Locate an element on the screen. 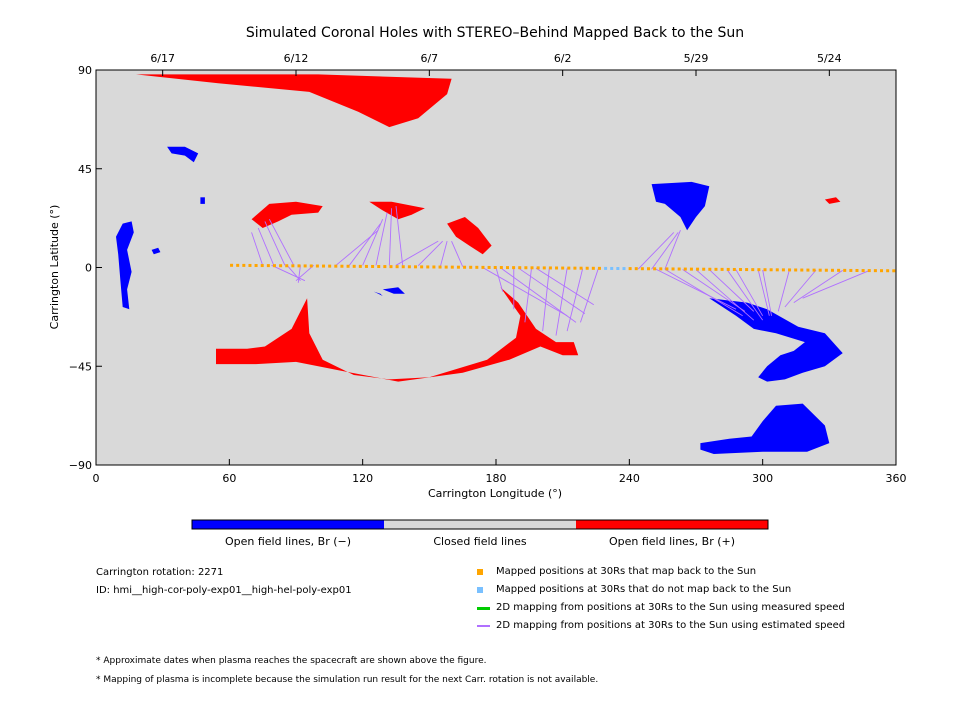  date-tick-label: 6/17 is located at coordinates (162, 58).